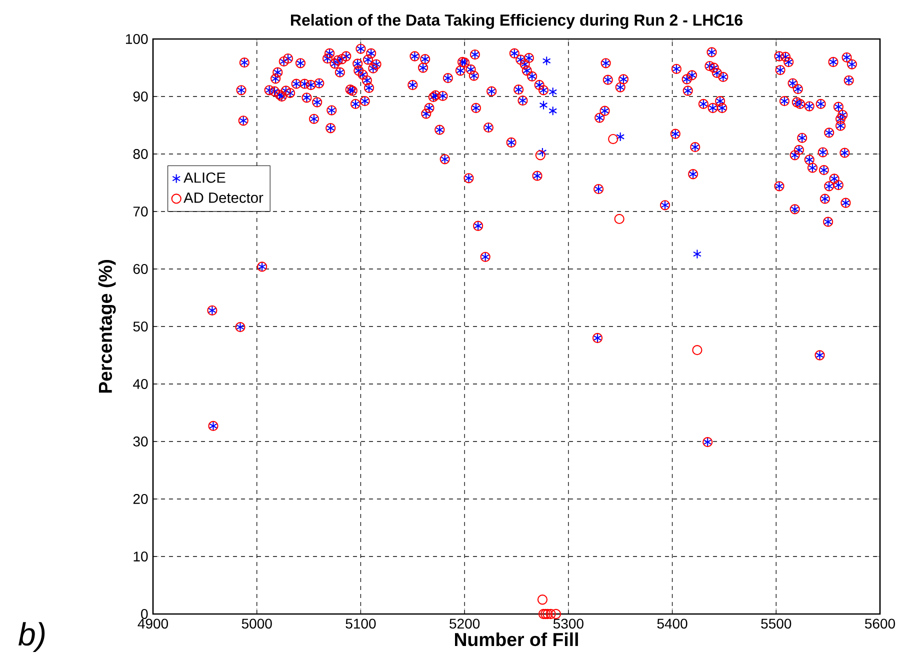 The height and width of the screenshot is (662, 907). What do you see at coordinates (257, 623) in the screenshot?
I see `x-tick-label: 5000` at bounding box center [257, 623].